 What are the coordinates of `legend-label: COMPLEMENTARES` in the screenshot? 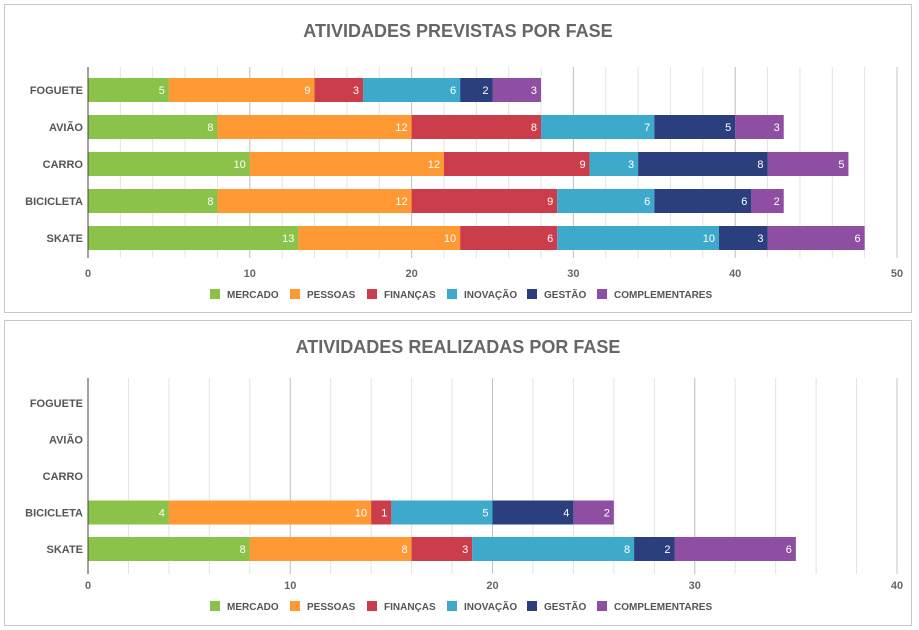 It's located at (663, 607).